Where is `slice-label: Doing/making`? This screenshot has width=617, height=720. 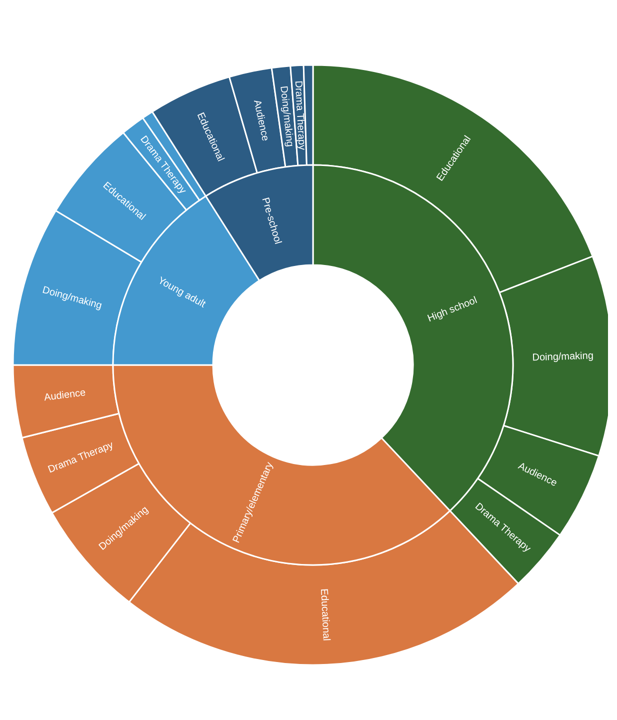
slice-label: Doing/making is located at coordinates (563, 357).